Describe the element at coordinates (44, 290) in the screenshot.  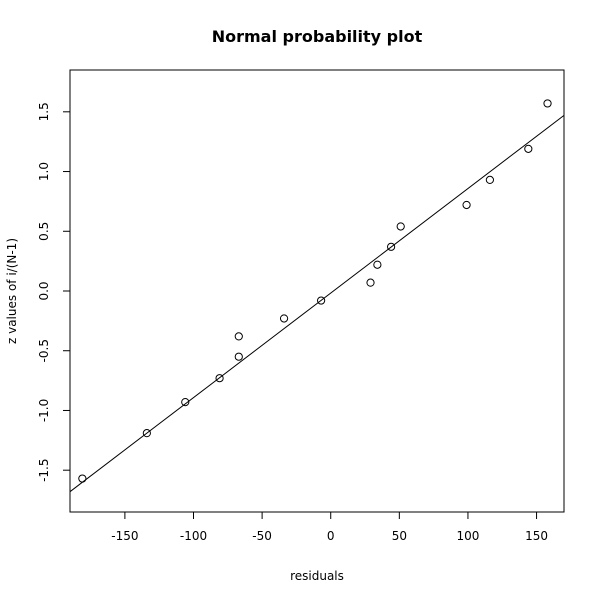
I see `y-tick-label: 0.0` at that location.